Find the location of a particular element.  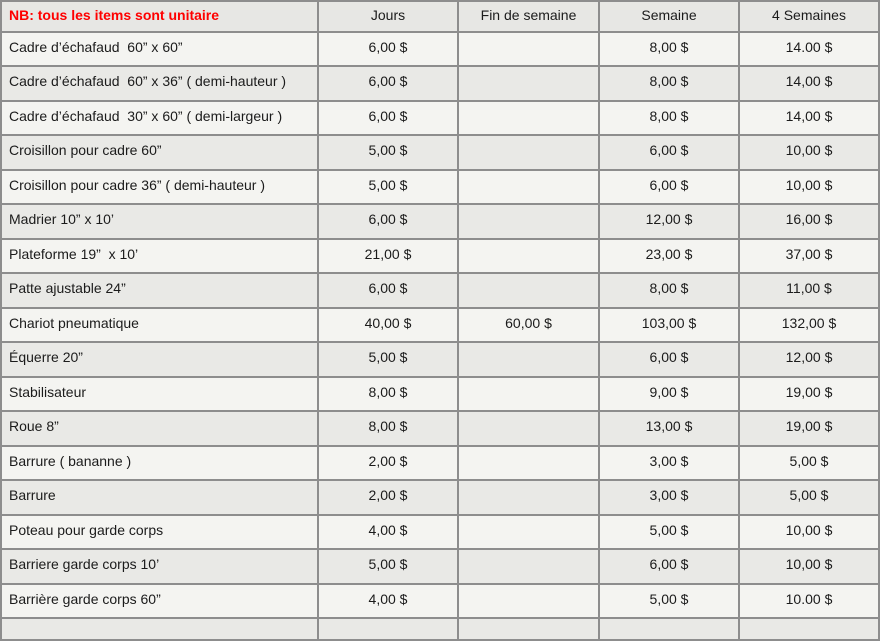

item-name-cell: Barrure is located at coordinates (159, 497).